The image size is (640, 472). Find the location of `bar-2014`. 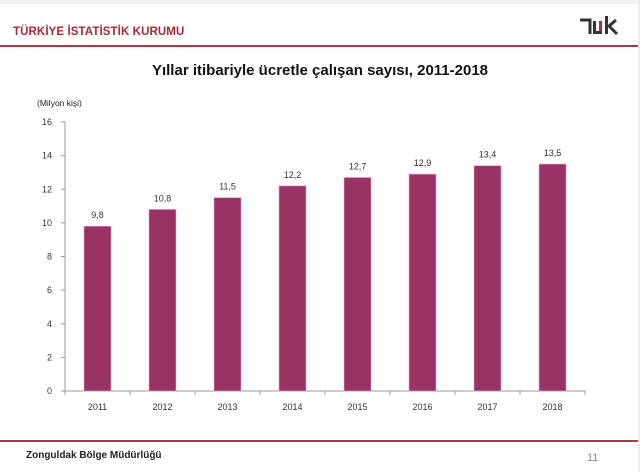

bar-2014 is located at coordinates (292, 288).